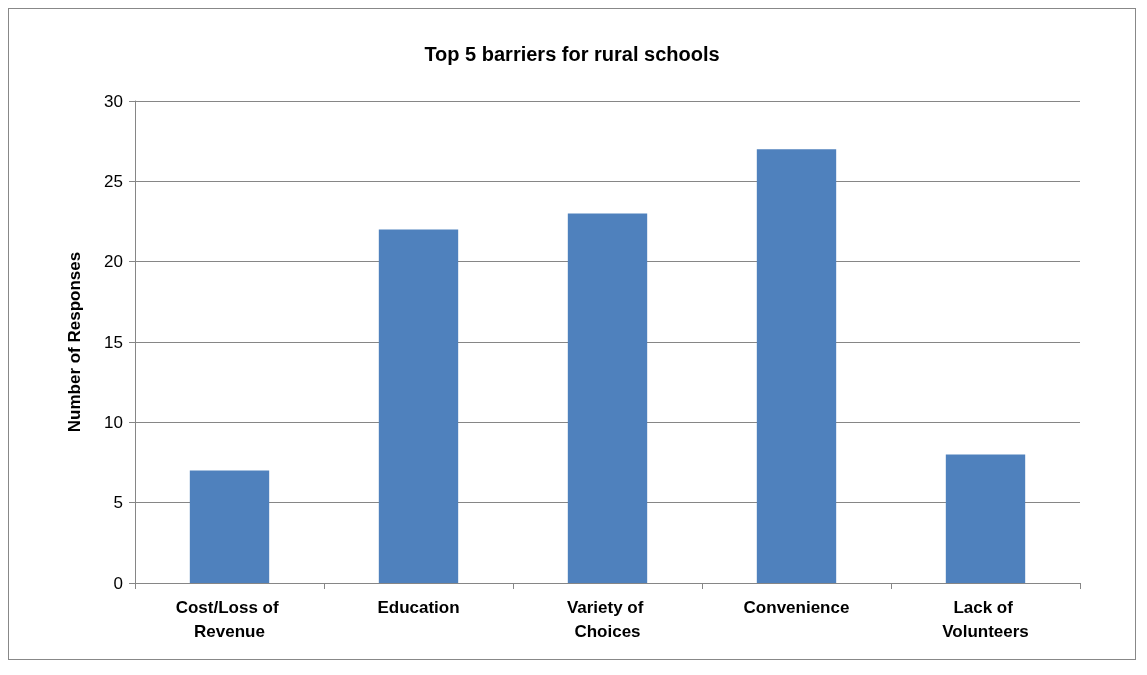 The width and height of the screenshot is (1147, 675). What do you see at coordinates (113, 262) in the screenshot?
I see `y-tick-label: 20` at bounding box center [113, 262].